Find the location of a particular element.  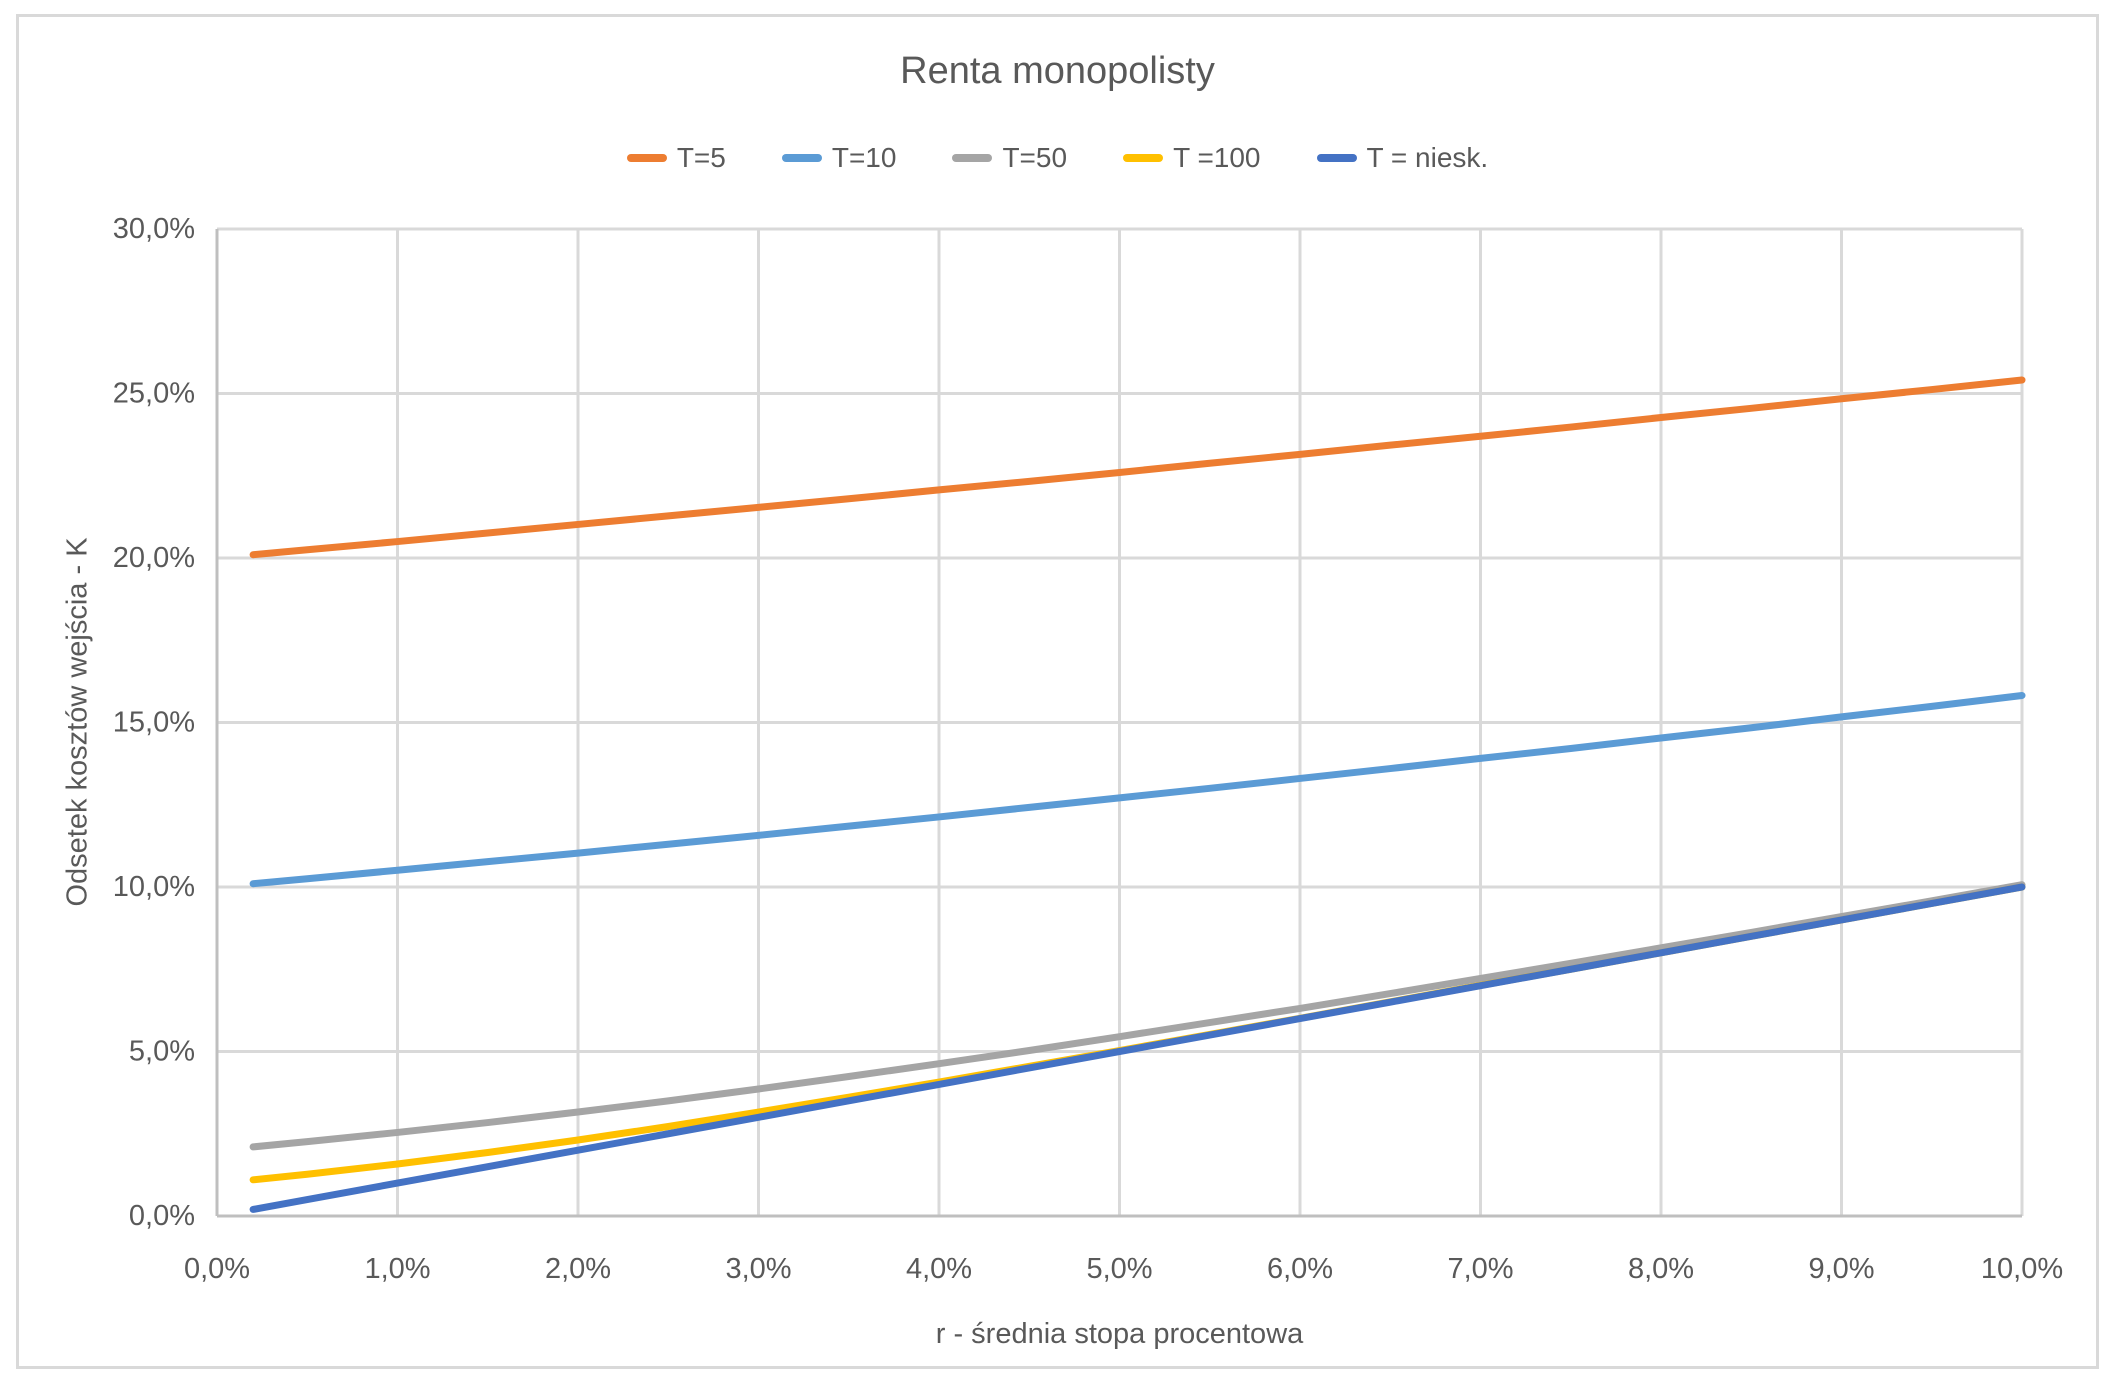

x-tick-label: 10,0% is located at coordinates (2022, 1269).